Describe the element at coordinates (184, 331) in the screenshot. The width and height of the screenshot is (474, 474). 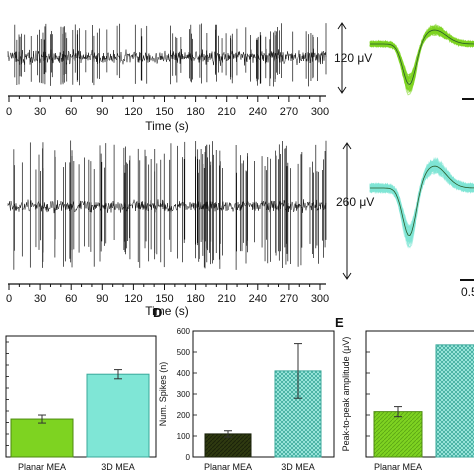
I see `panel-d-ytick-label: 600` at that location.